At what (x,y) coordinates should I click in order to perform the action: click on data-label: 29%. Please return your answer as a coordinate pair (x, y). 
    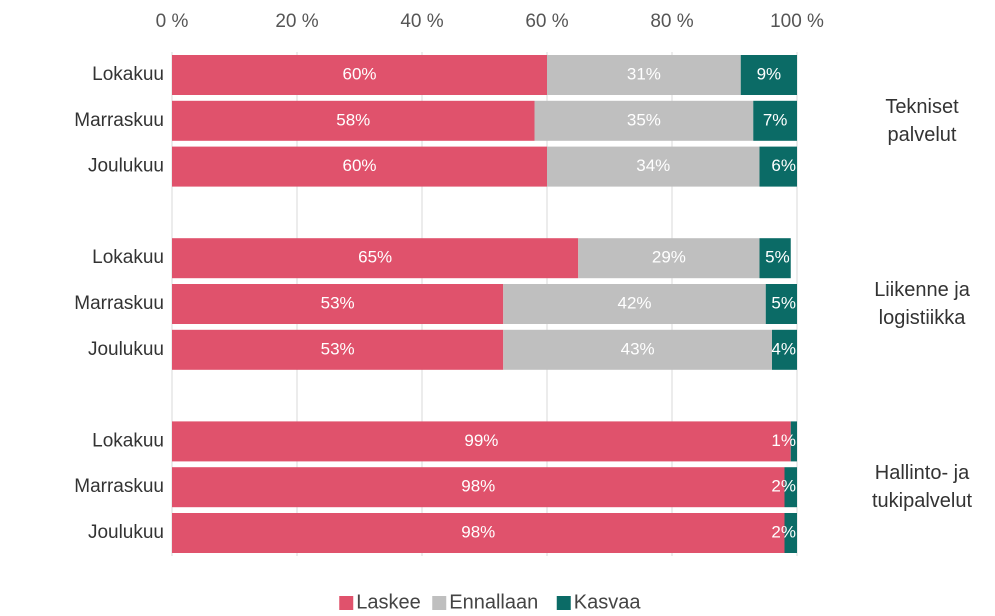
    Looking at the image, I should click on (669, 257).